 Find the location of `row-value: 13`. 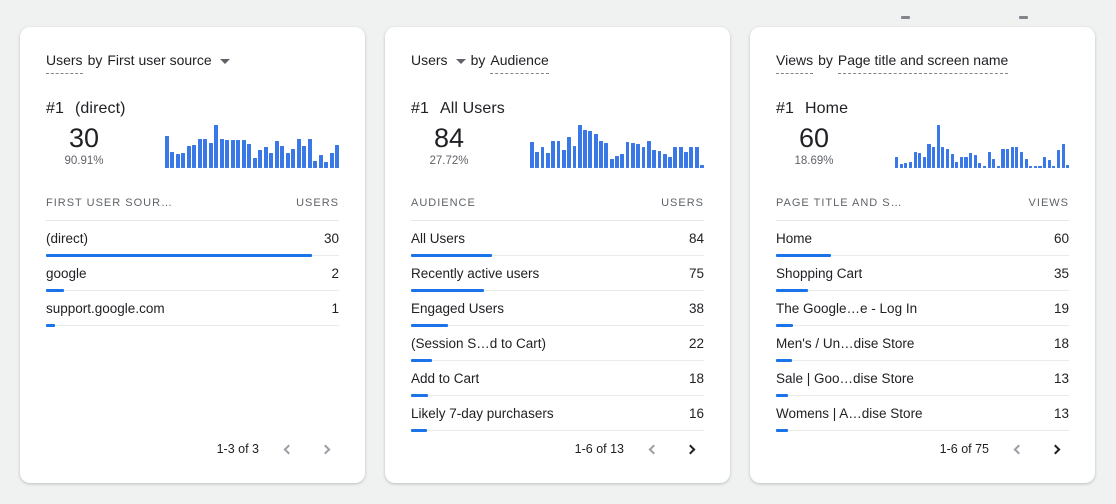

row-value: 13 is located at coordinates (1061, 378).